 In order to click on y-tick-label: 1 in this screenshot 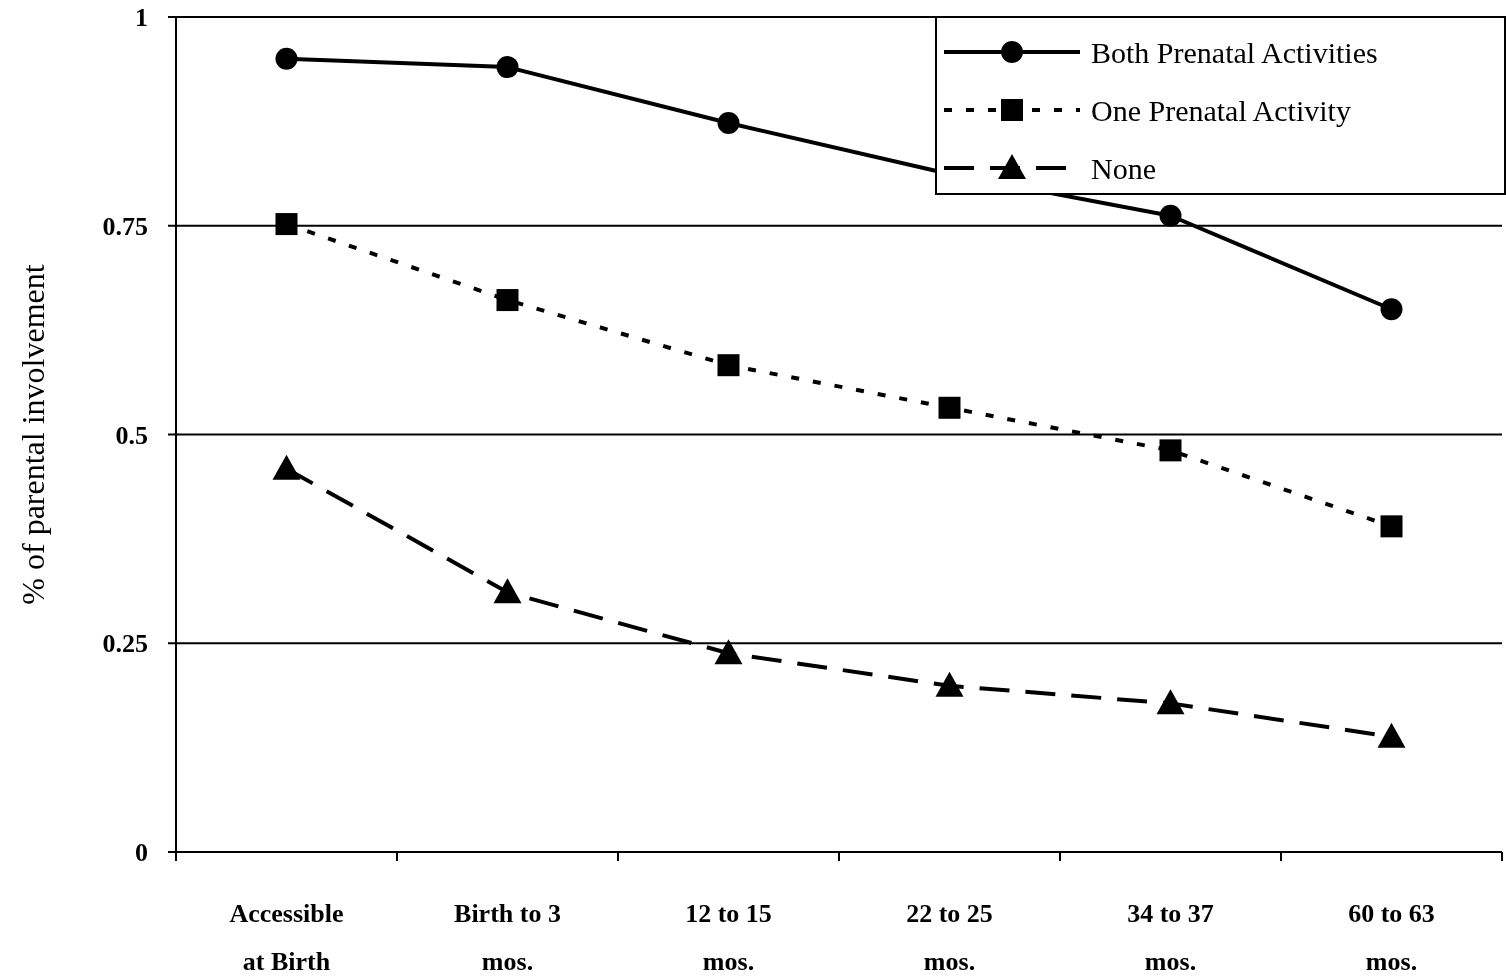, I will do `click(141, 18)`.